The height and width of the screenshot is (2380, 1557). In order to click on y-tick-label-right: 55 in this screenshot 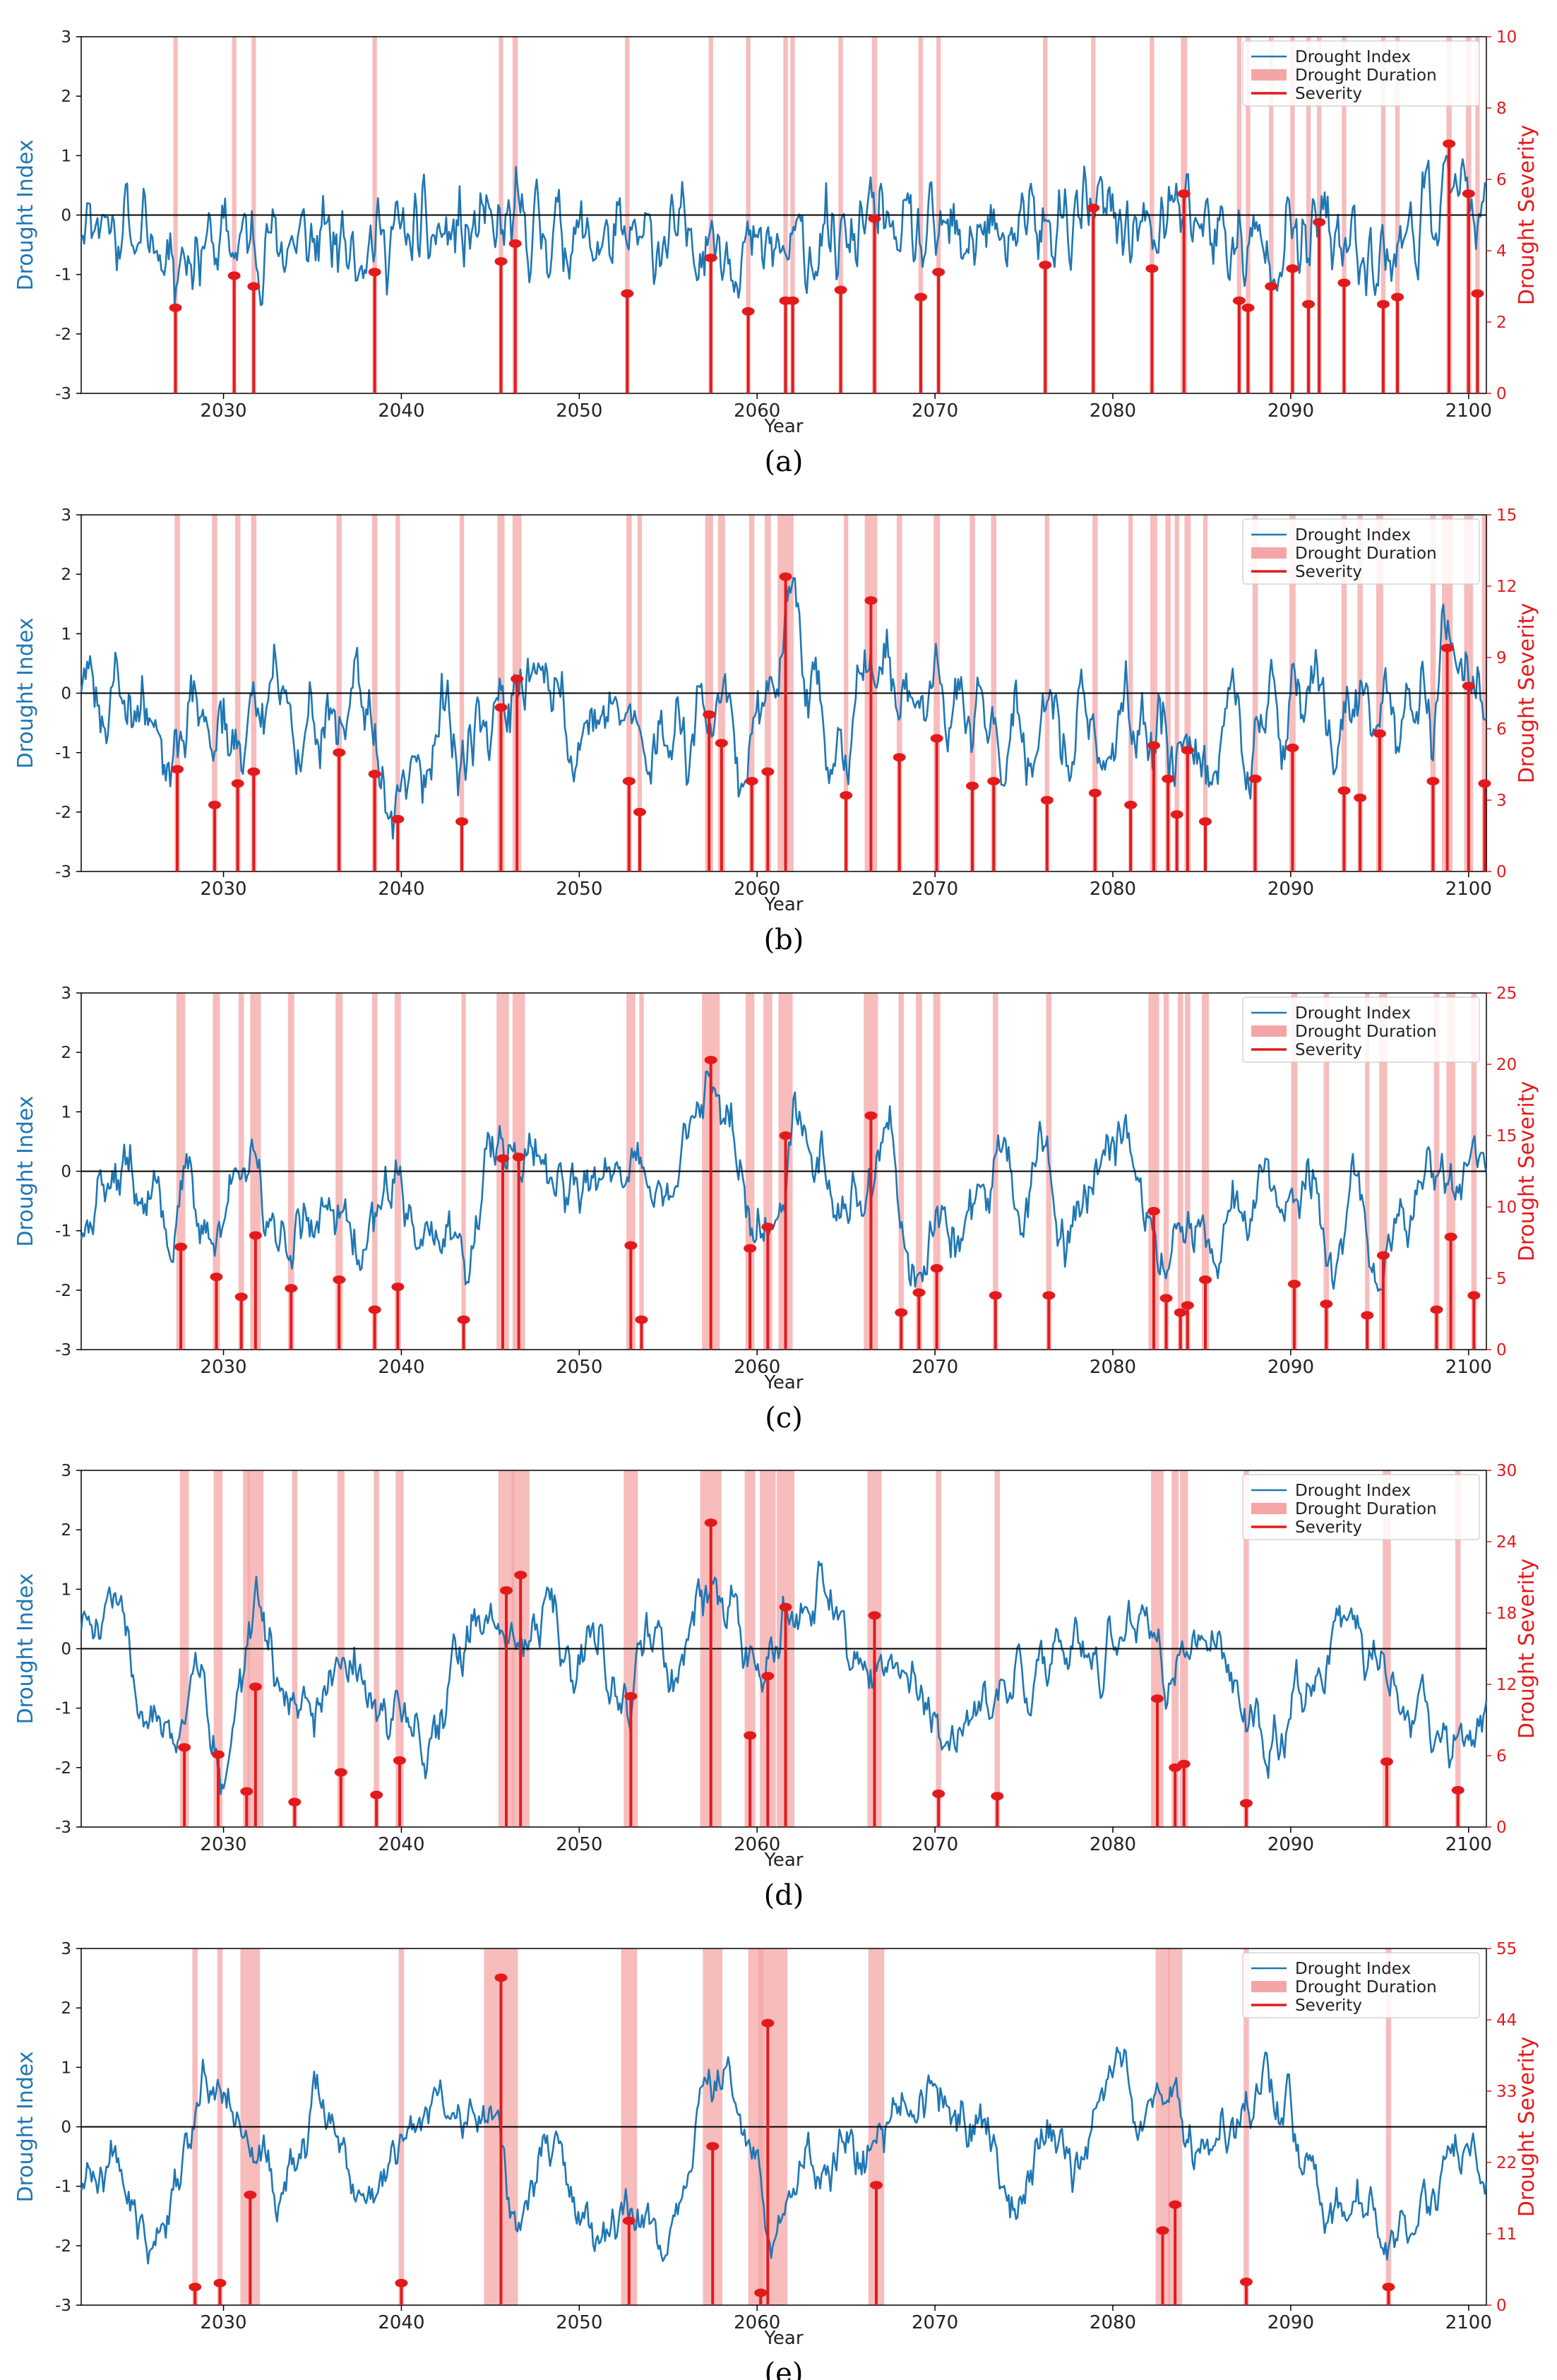, I will do `click(1507, 1949)`.